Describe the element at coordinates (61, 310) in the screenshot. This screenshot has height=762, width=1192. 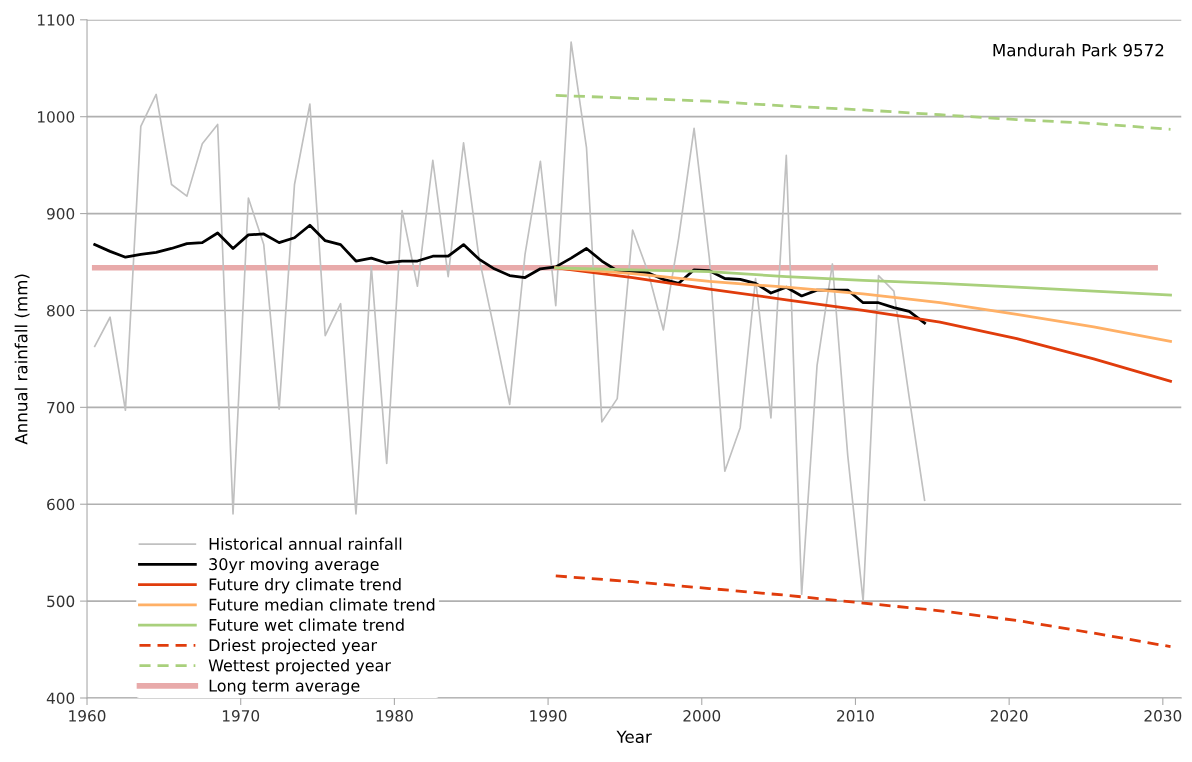
I see `y-tick-label: 800` at that location.